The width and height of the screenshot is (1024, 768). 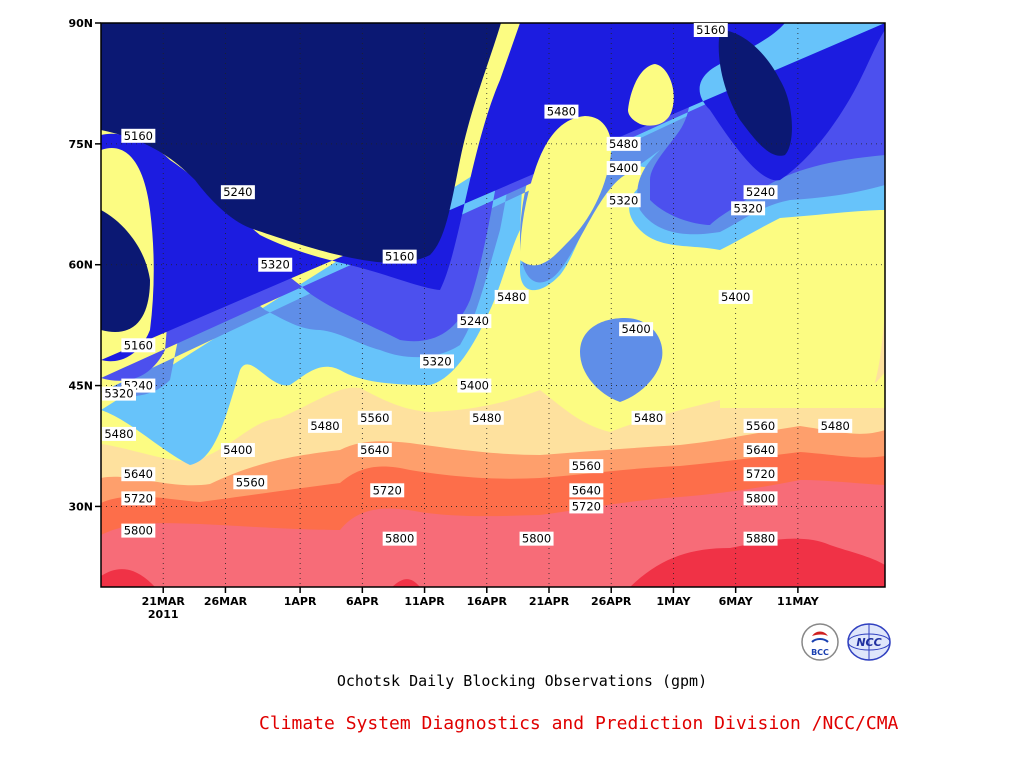 What do you see at coordinates (301, 143) in the screenshot?
I see `band-below-5160-a` at bounding box center [301, 143].